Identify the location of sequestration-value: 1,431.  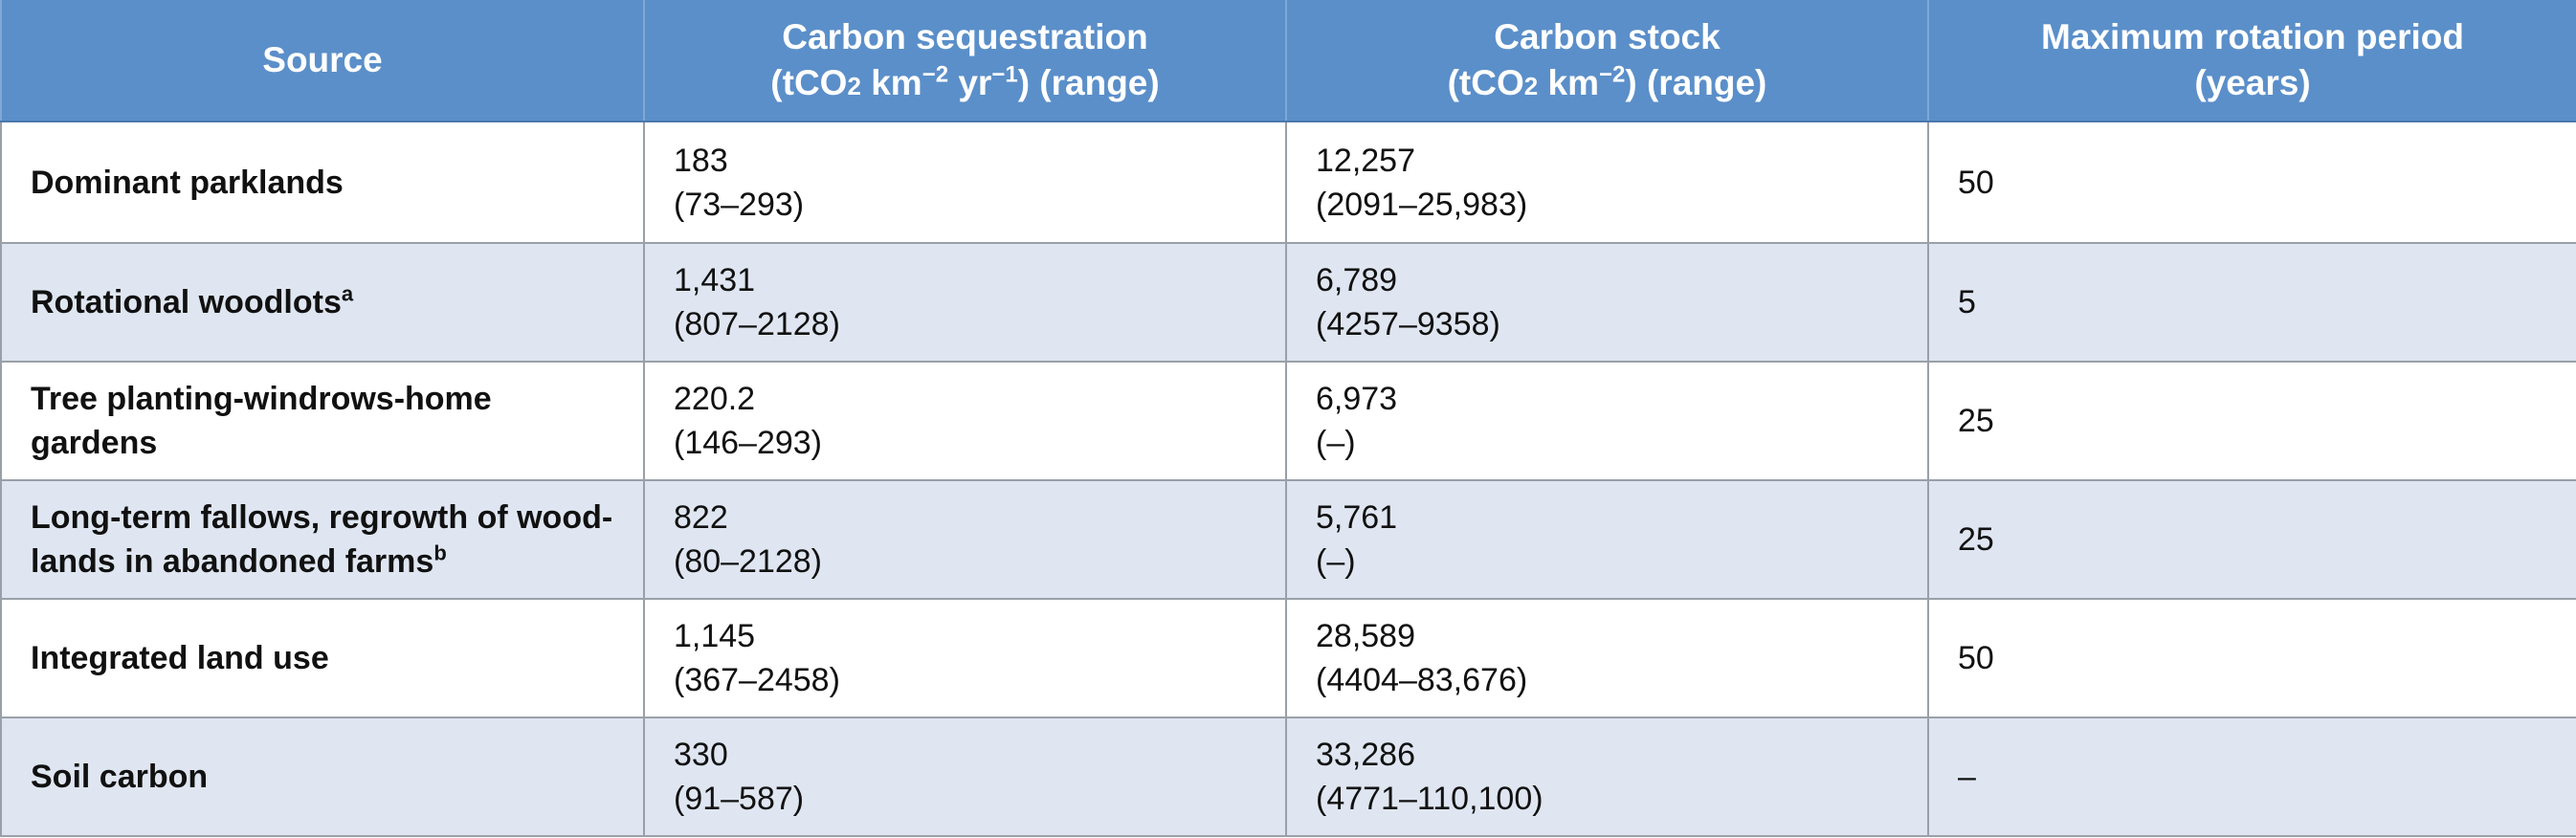
(715, 280).